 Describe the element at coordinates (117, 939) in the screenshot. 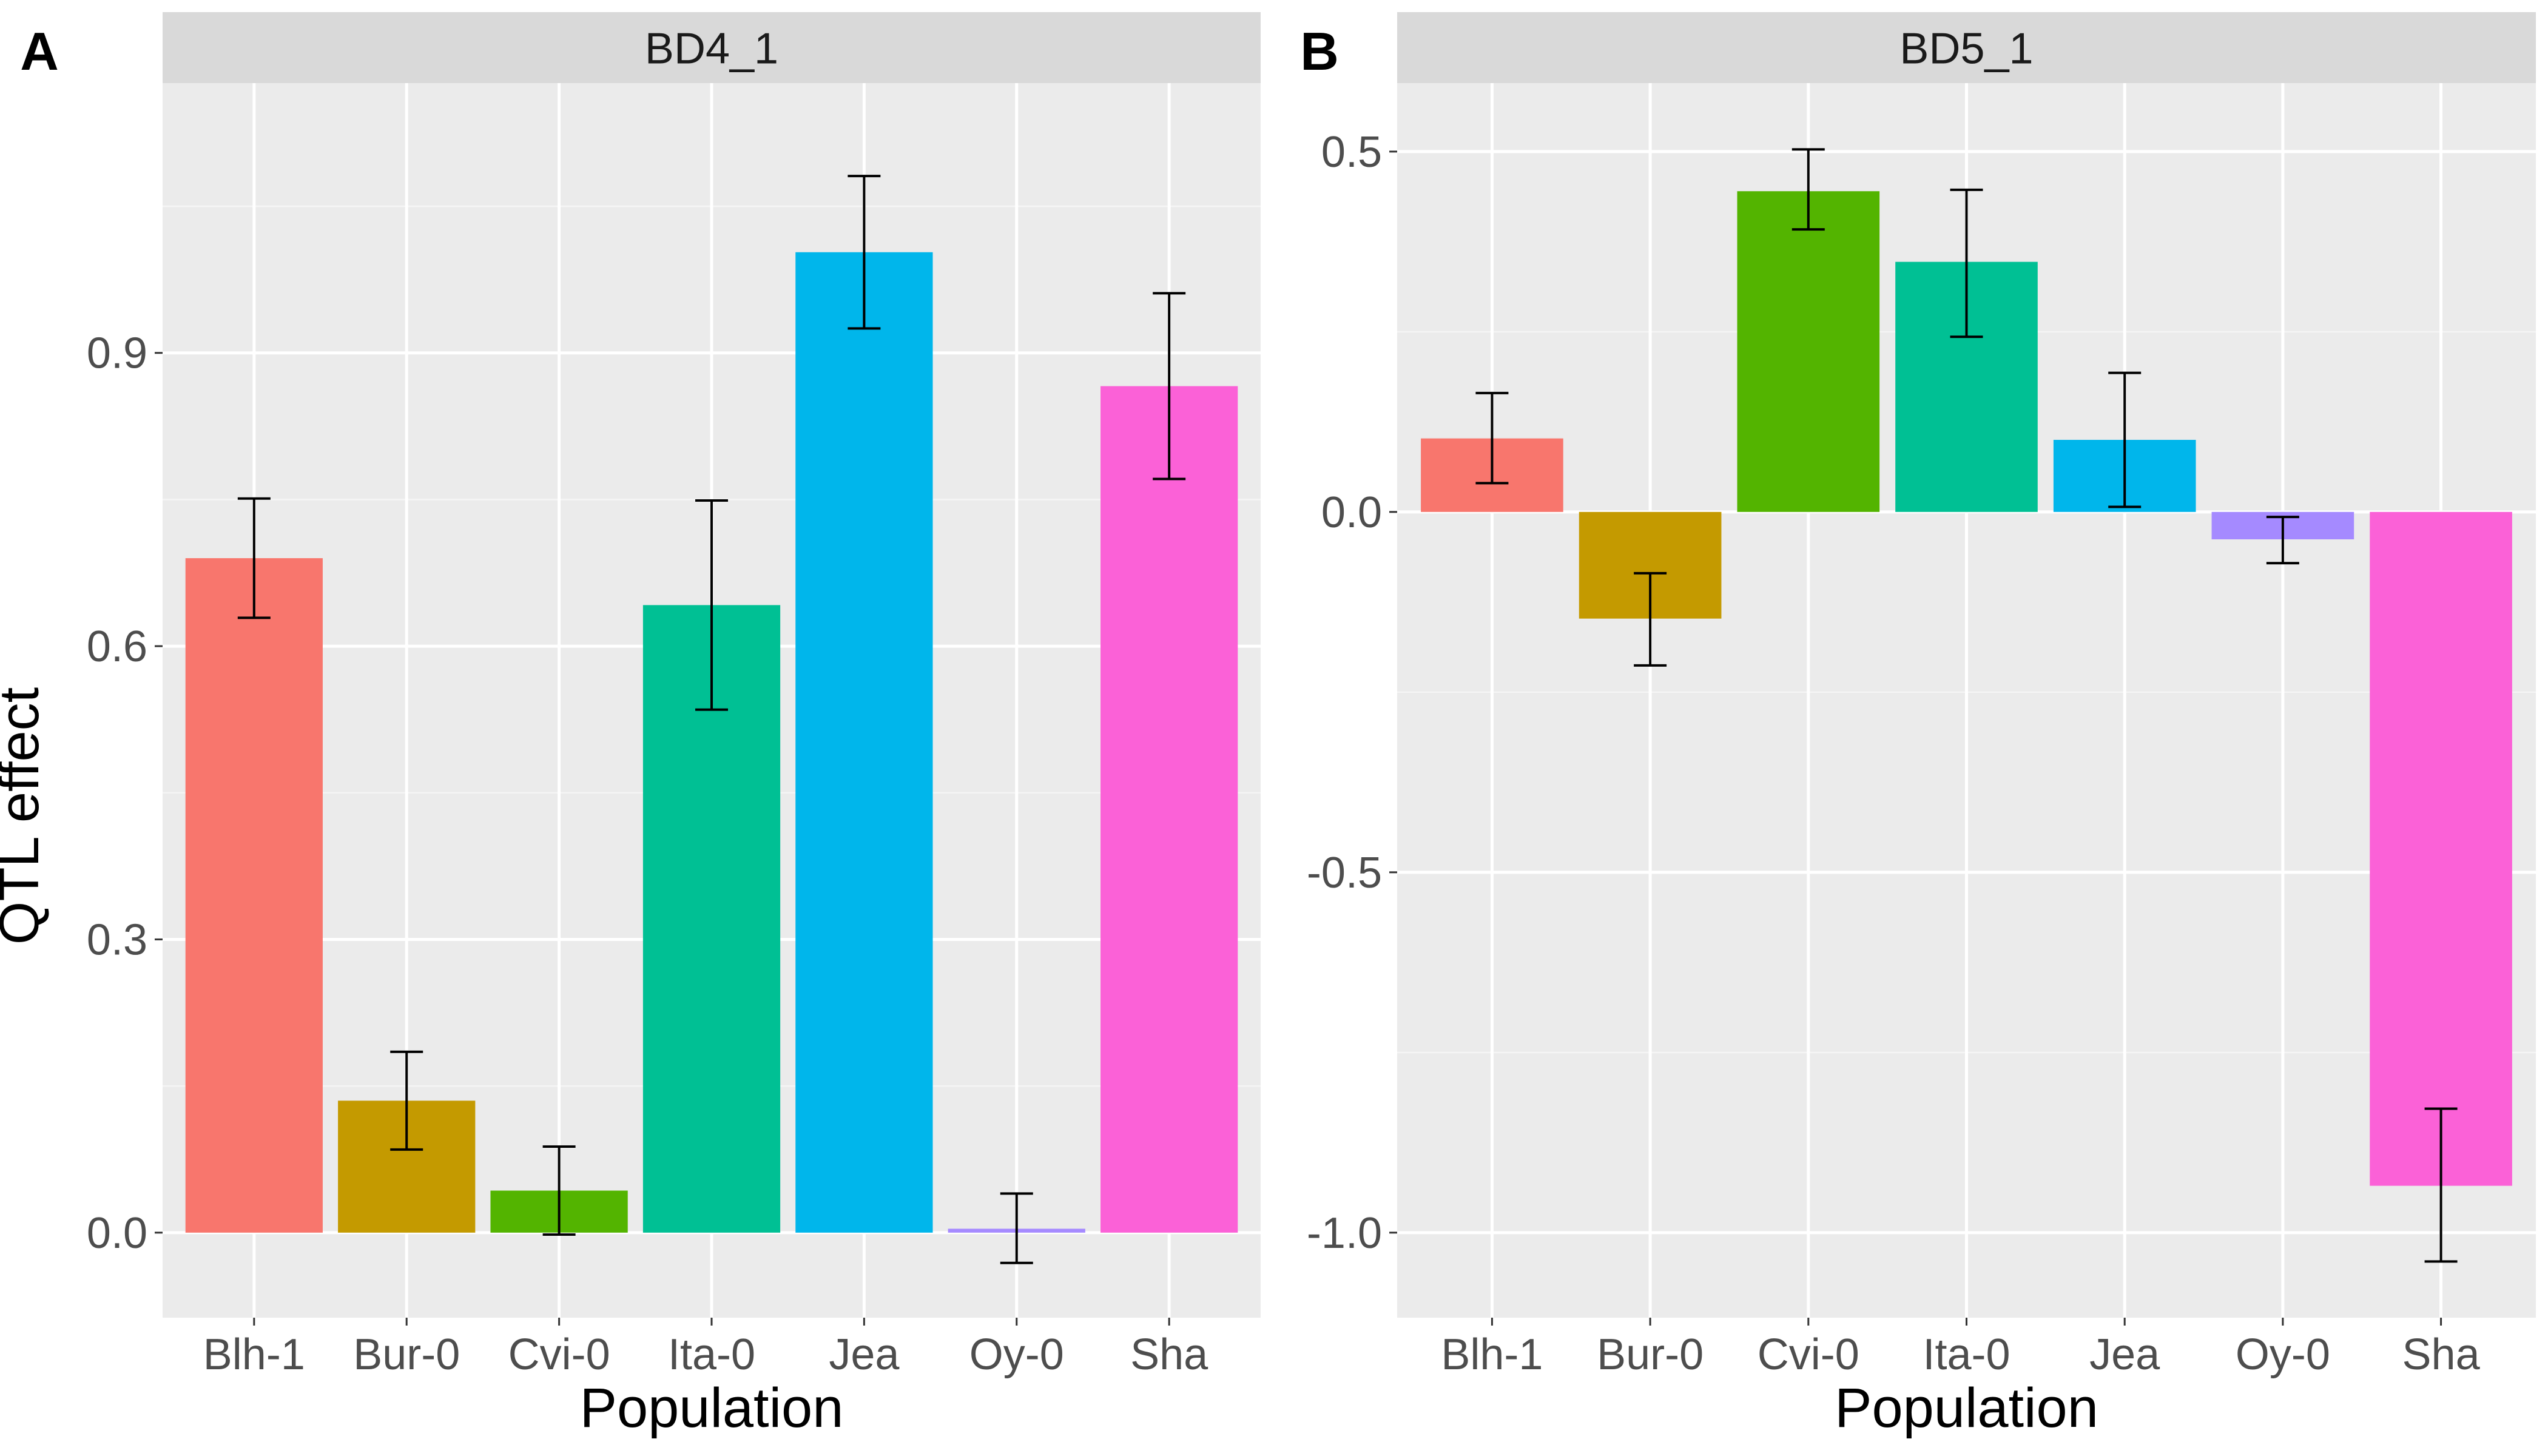

I see `y-tick-label: 0.3` at that location.